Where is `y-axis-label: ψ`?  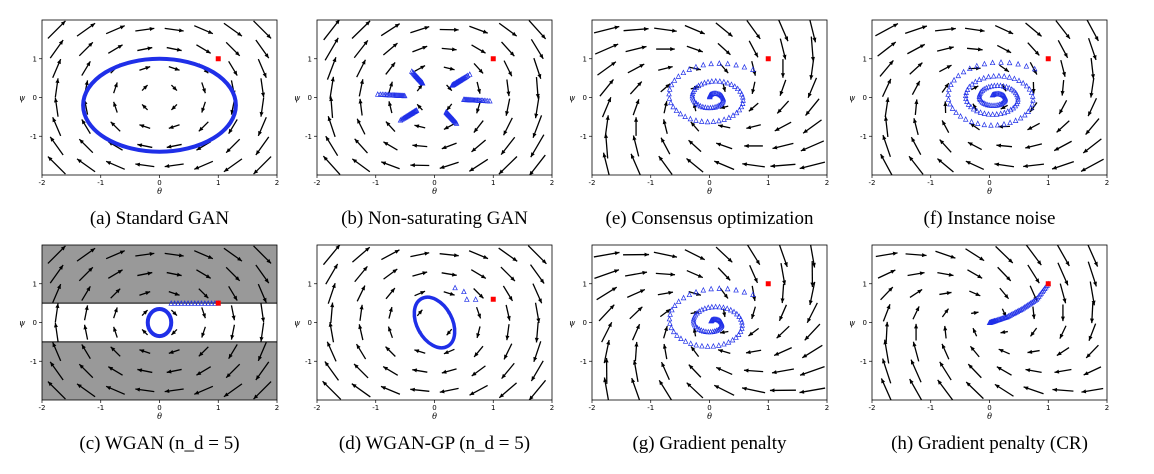 y-axis-label: ψ is located at coordinates (297, 98).